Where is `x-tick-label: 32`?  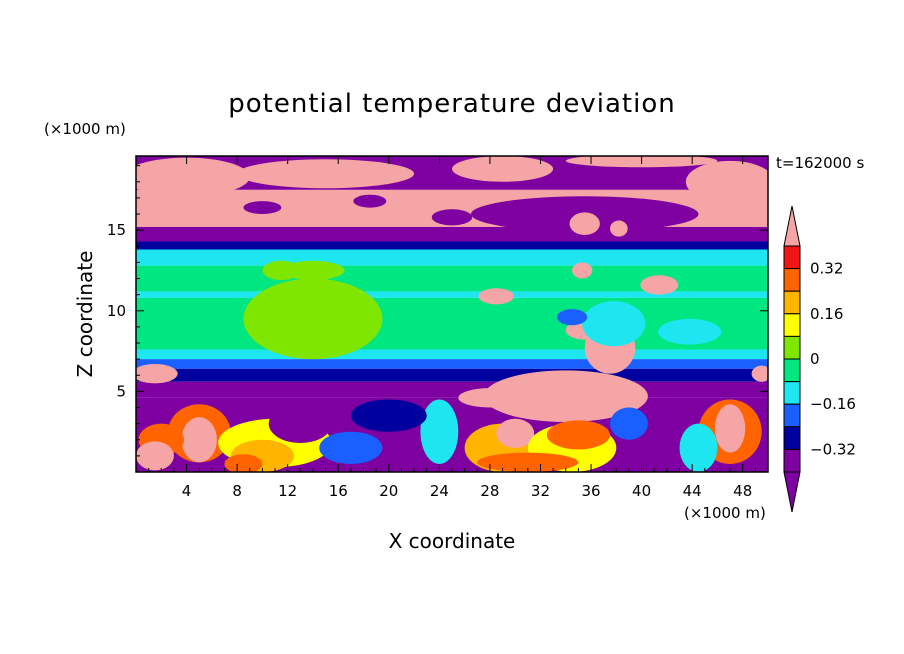 x-tick-label: 32 is located at coordinates (540, 491).